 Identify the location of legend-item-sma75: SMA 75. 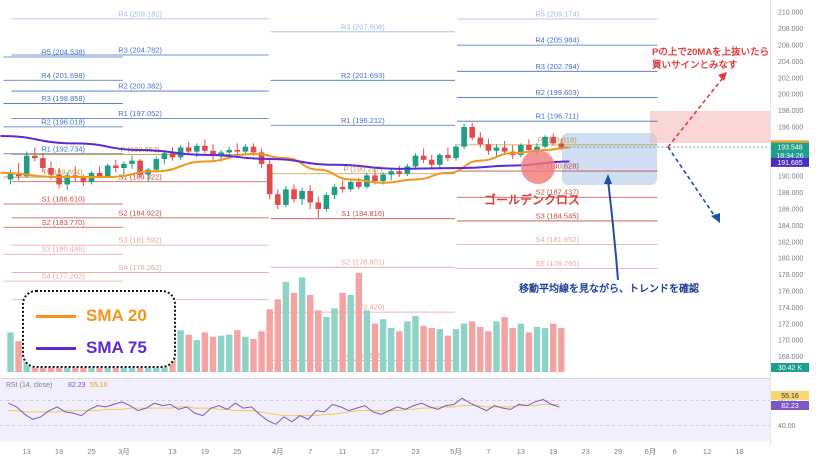
(91, 348).